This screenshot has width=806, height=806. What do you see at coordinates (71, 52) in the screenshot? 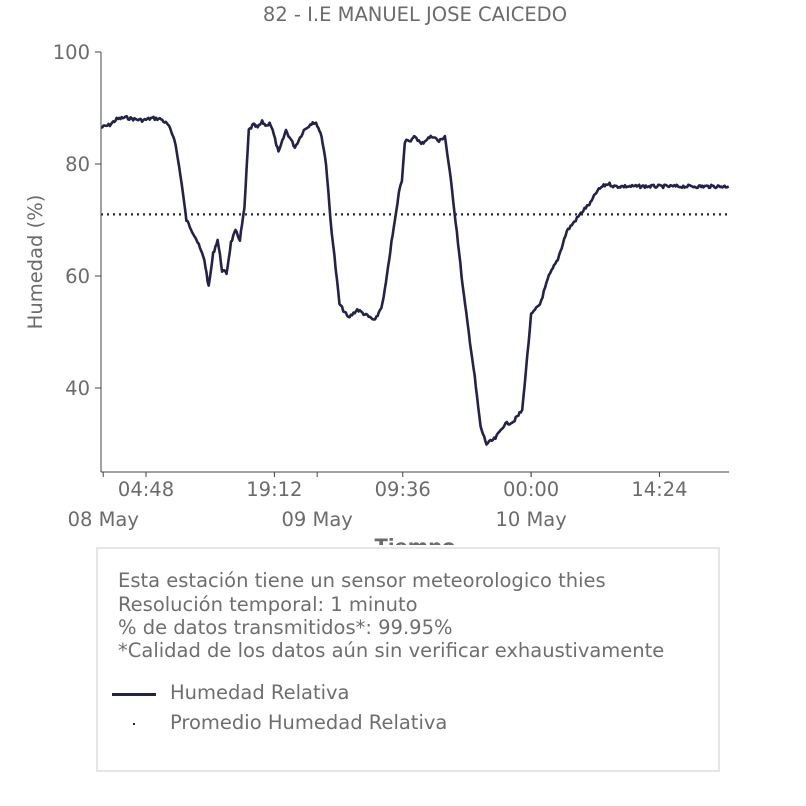
I see `y-tick-label: 100` at bounding box center [71, 52].